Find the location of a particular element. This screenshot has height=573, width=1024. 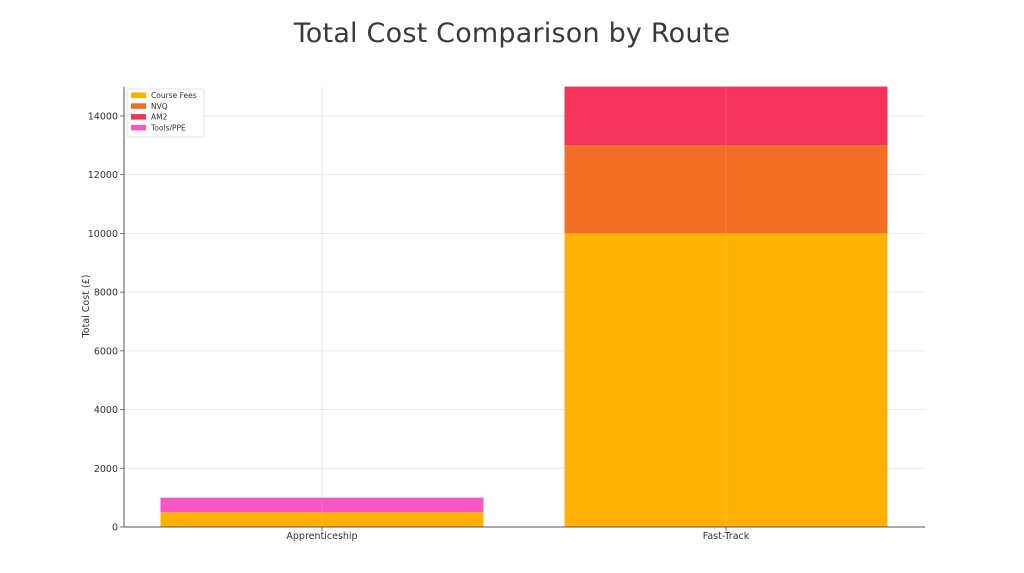

bar-stack-apprenticeship is located at coordinates (322, 512).